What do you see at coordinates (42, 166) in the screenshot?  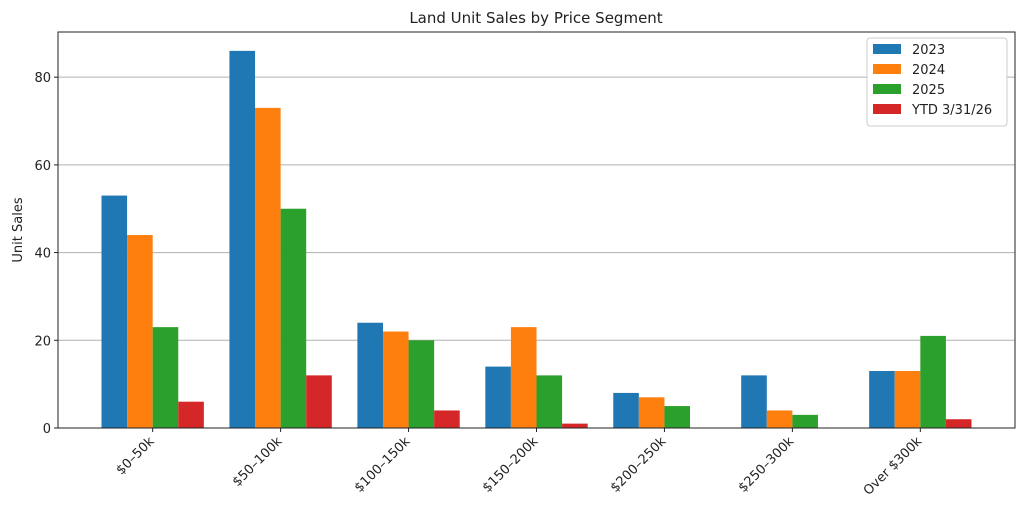 I see `y-tick-label: 60` at bounding box center [42, 166].